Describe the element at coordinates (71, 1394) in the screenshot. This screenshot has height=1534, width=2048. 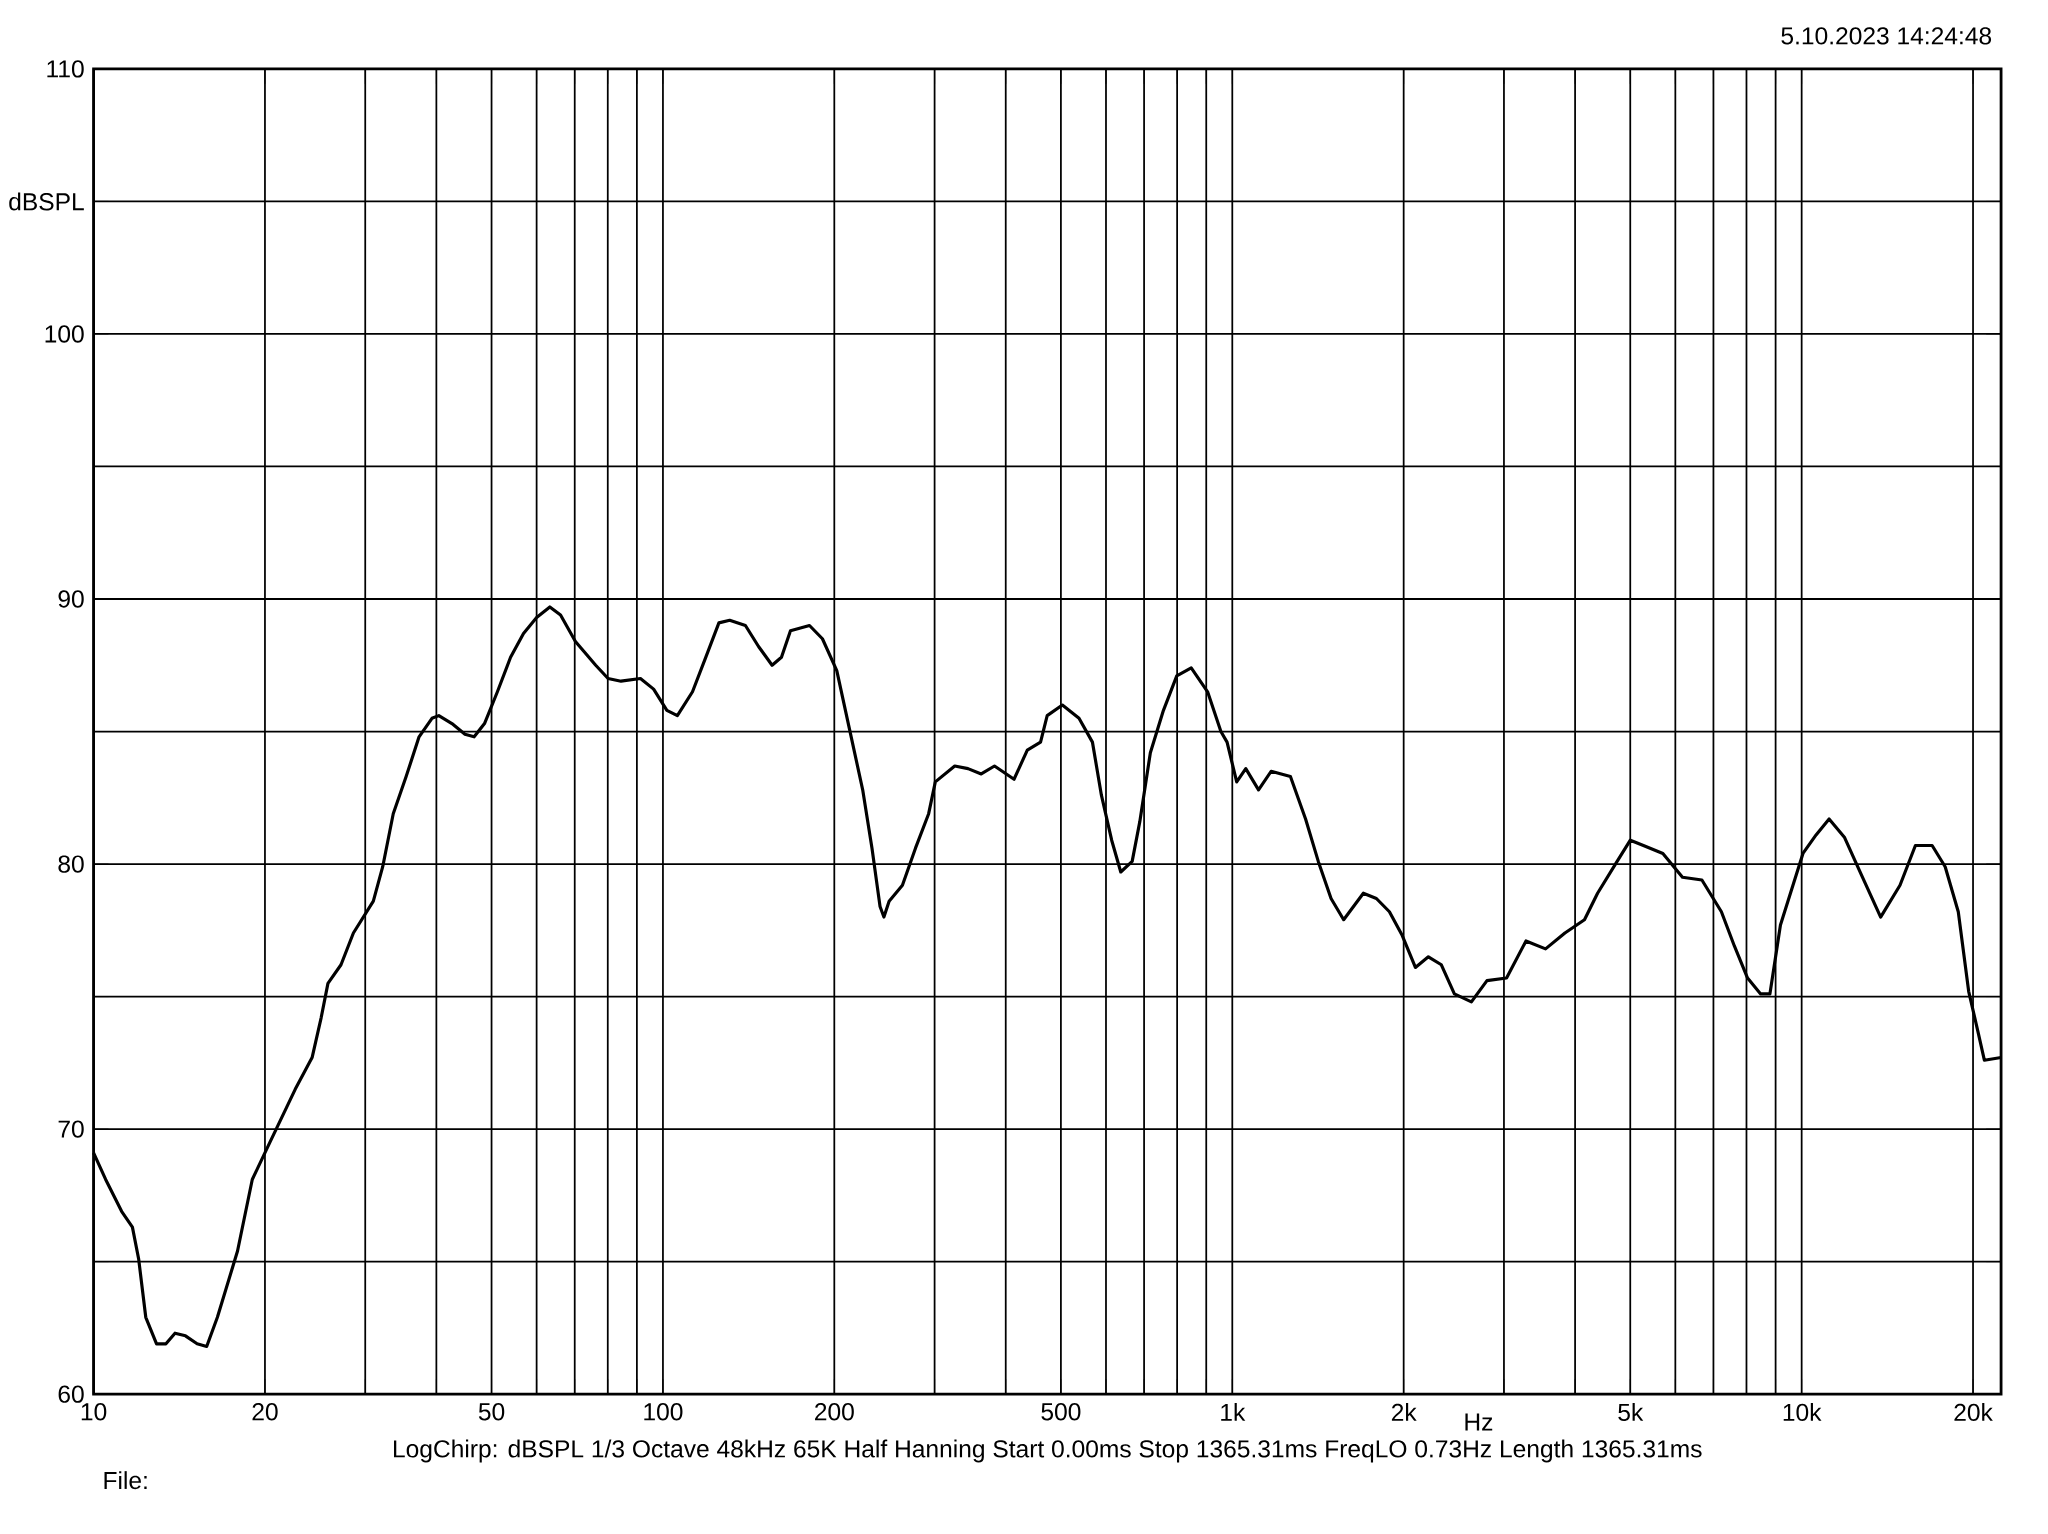
I see `y-tick-label: 60` at that location.